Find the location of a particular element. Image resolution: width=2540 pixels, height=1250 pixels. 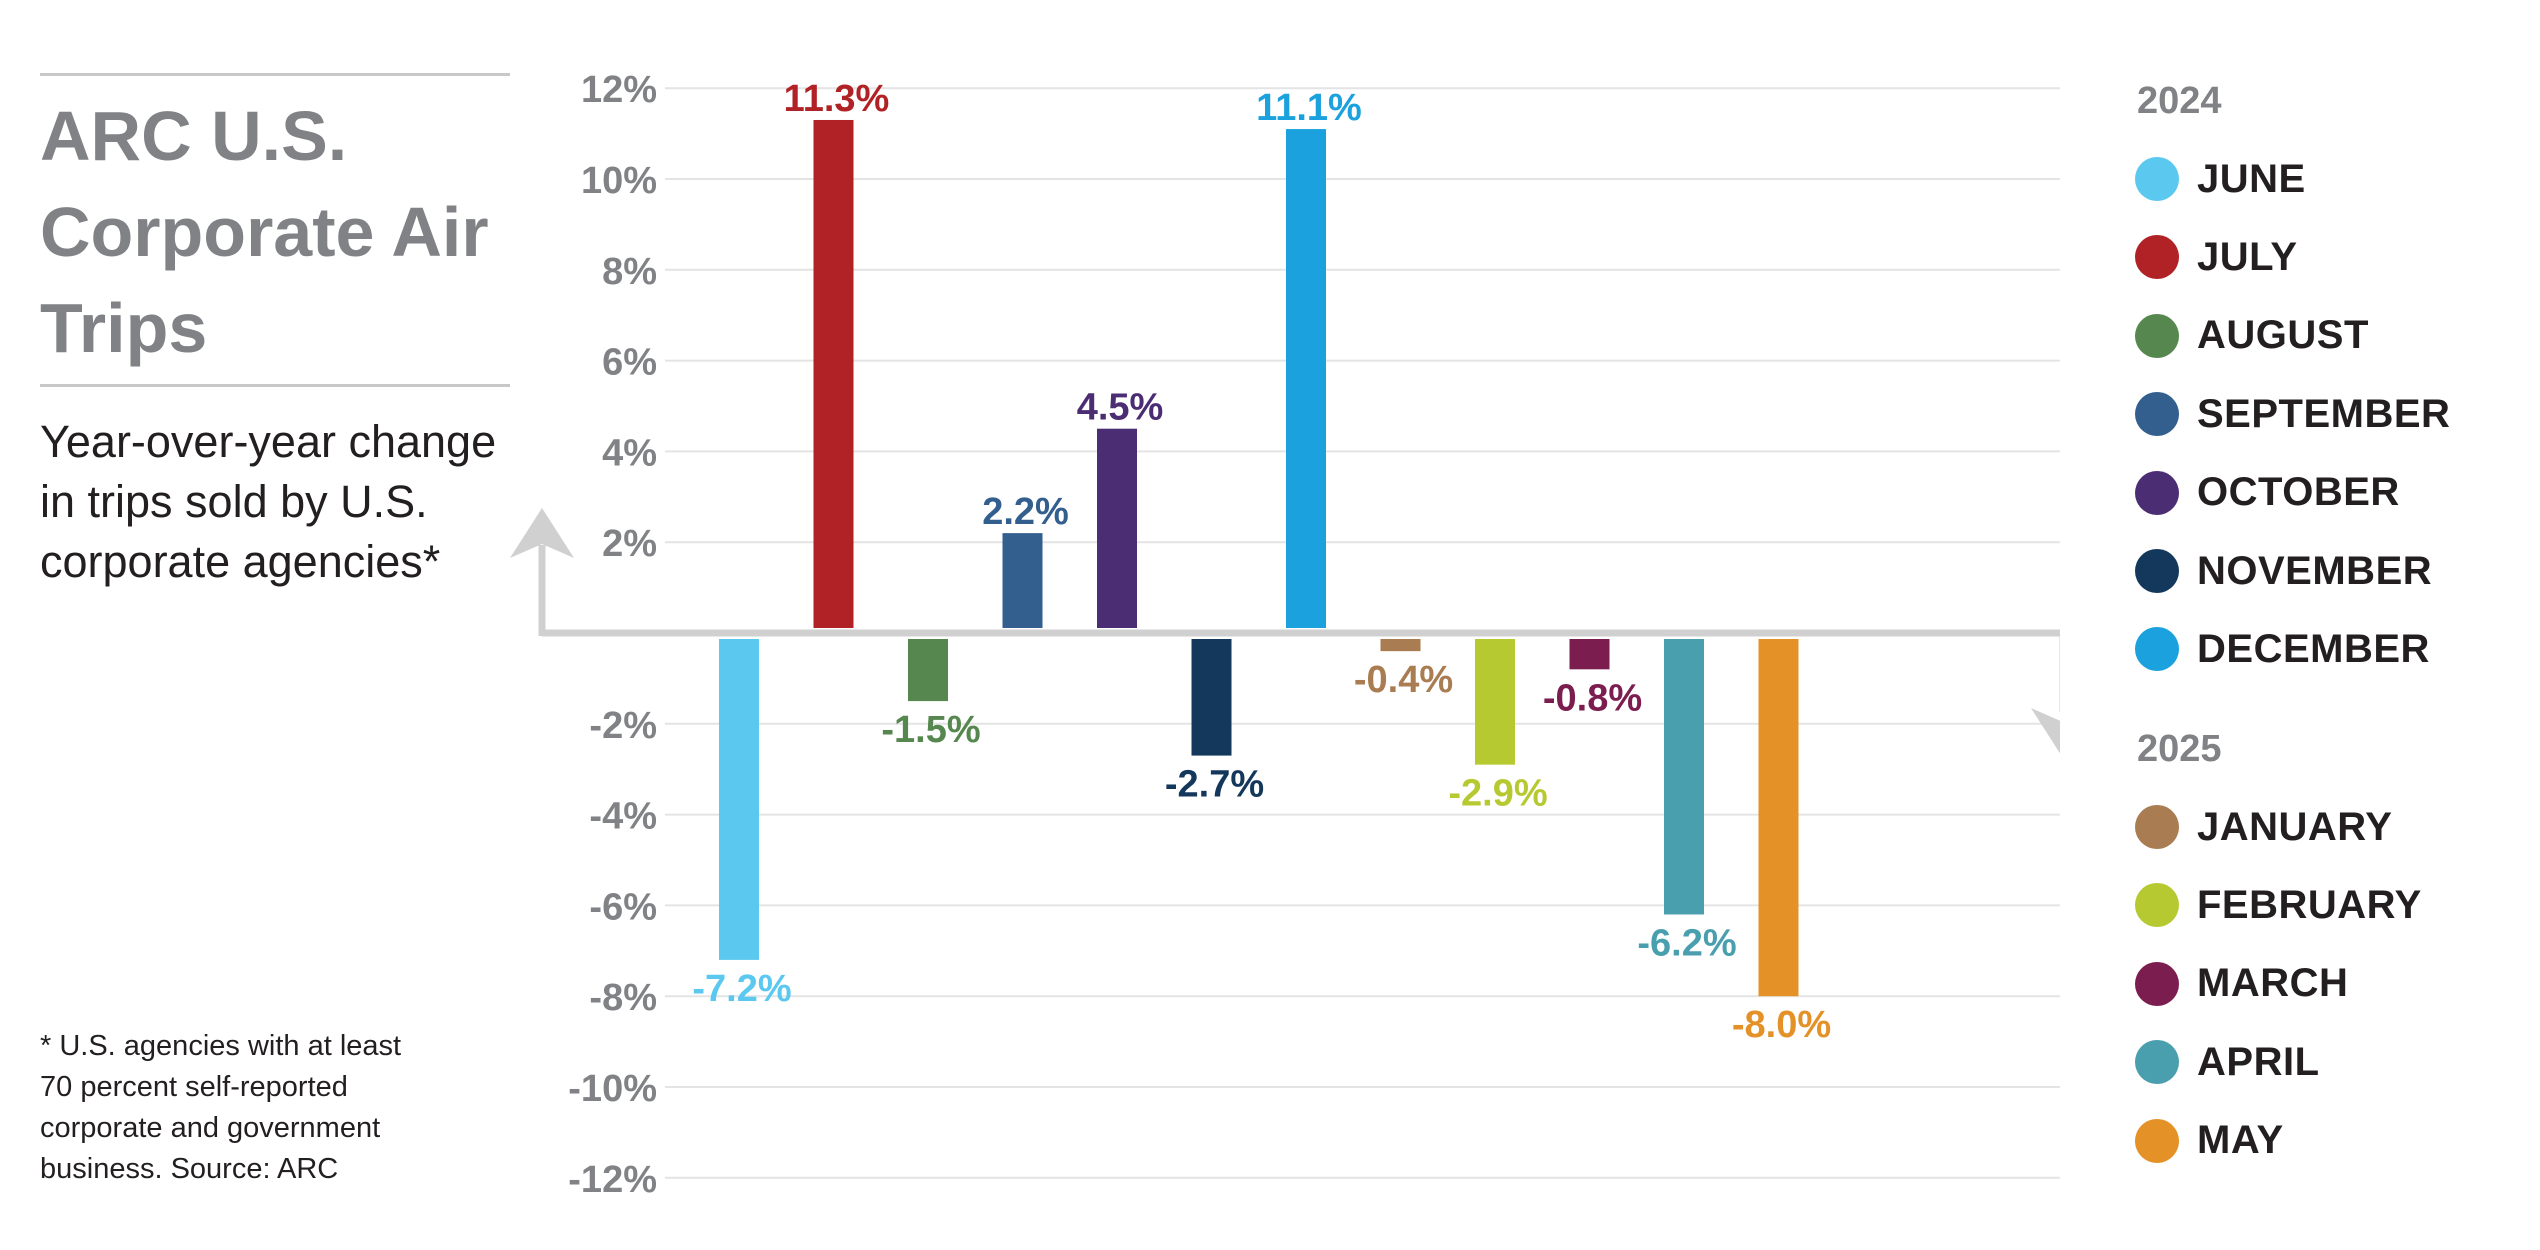

legend-item-december: DECEMBER is located at coordinates (2282, 649).